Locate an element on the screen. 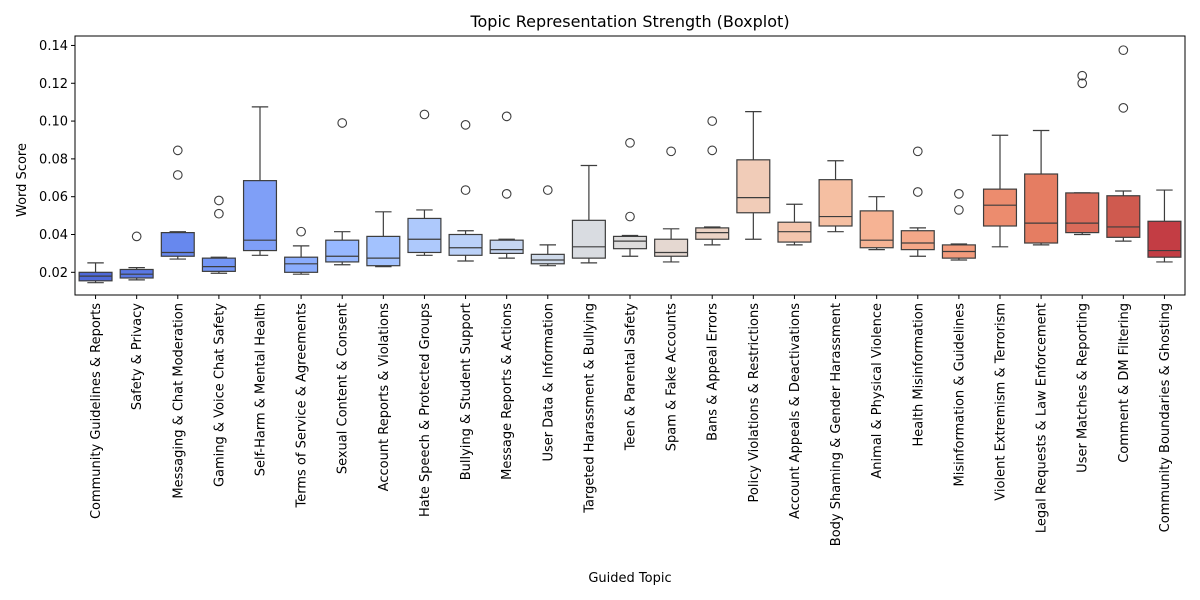 The height and width of the screenshot is (600, 1200). x-tick-label: Messaging & Chat Moderation is located at coordinates (178, 401).